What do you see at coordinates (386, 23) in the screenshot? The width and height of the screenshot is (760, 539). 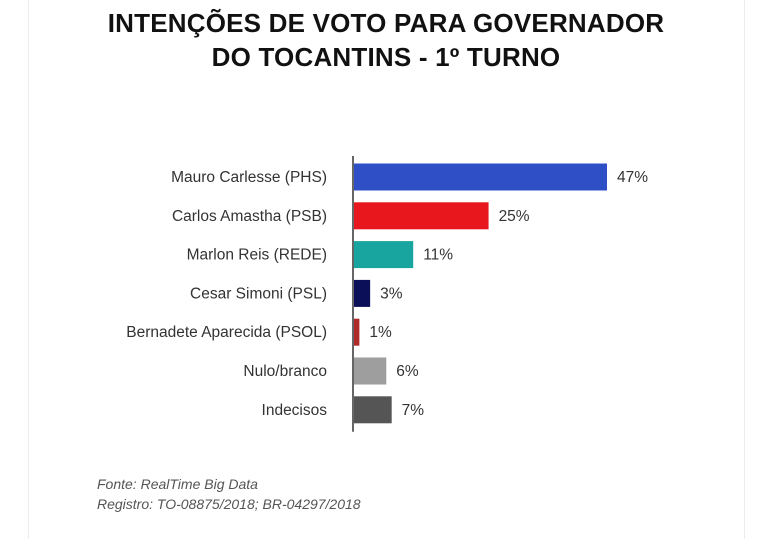 I see `chart-title-line-1: INTENÇÕES DE VOTO PARA GOVERNADOR` at bounding box center [386, 23].